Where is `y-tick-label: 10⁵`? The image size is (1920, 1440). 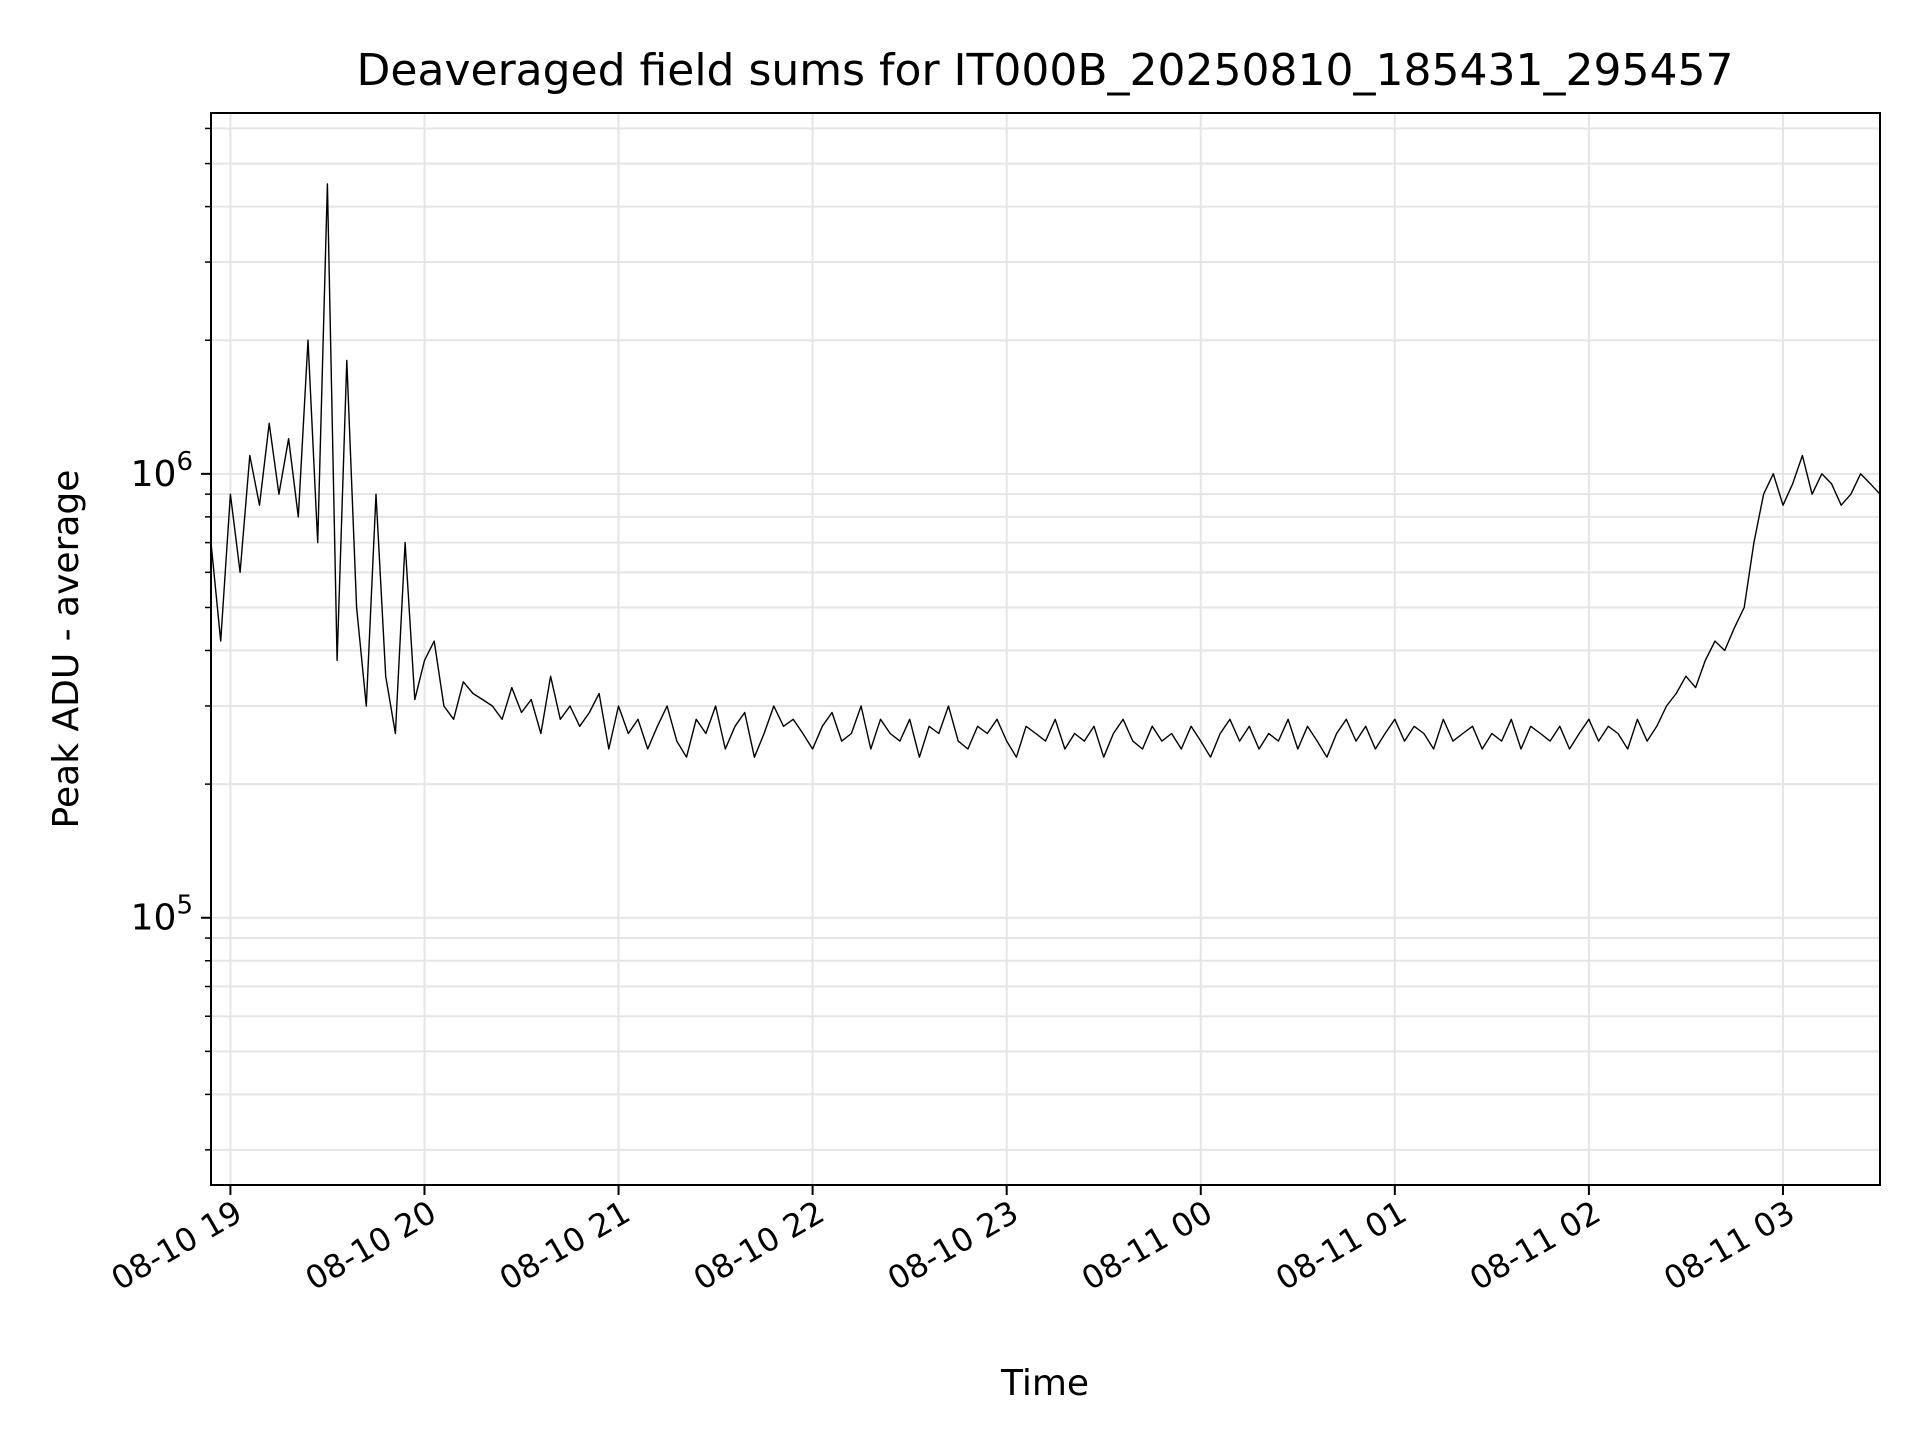 y-tick-label: 10⁵ is located at coordinates (162, 915).